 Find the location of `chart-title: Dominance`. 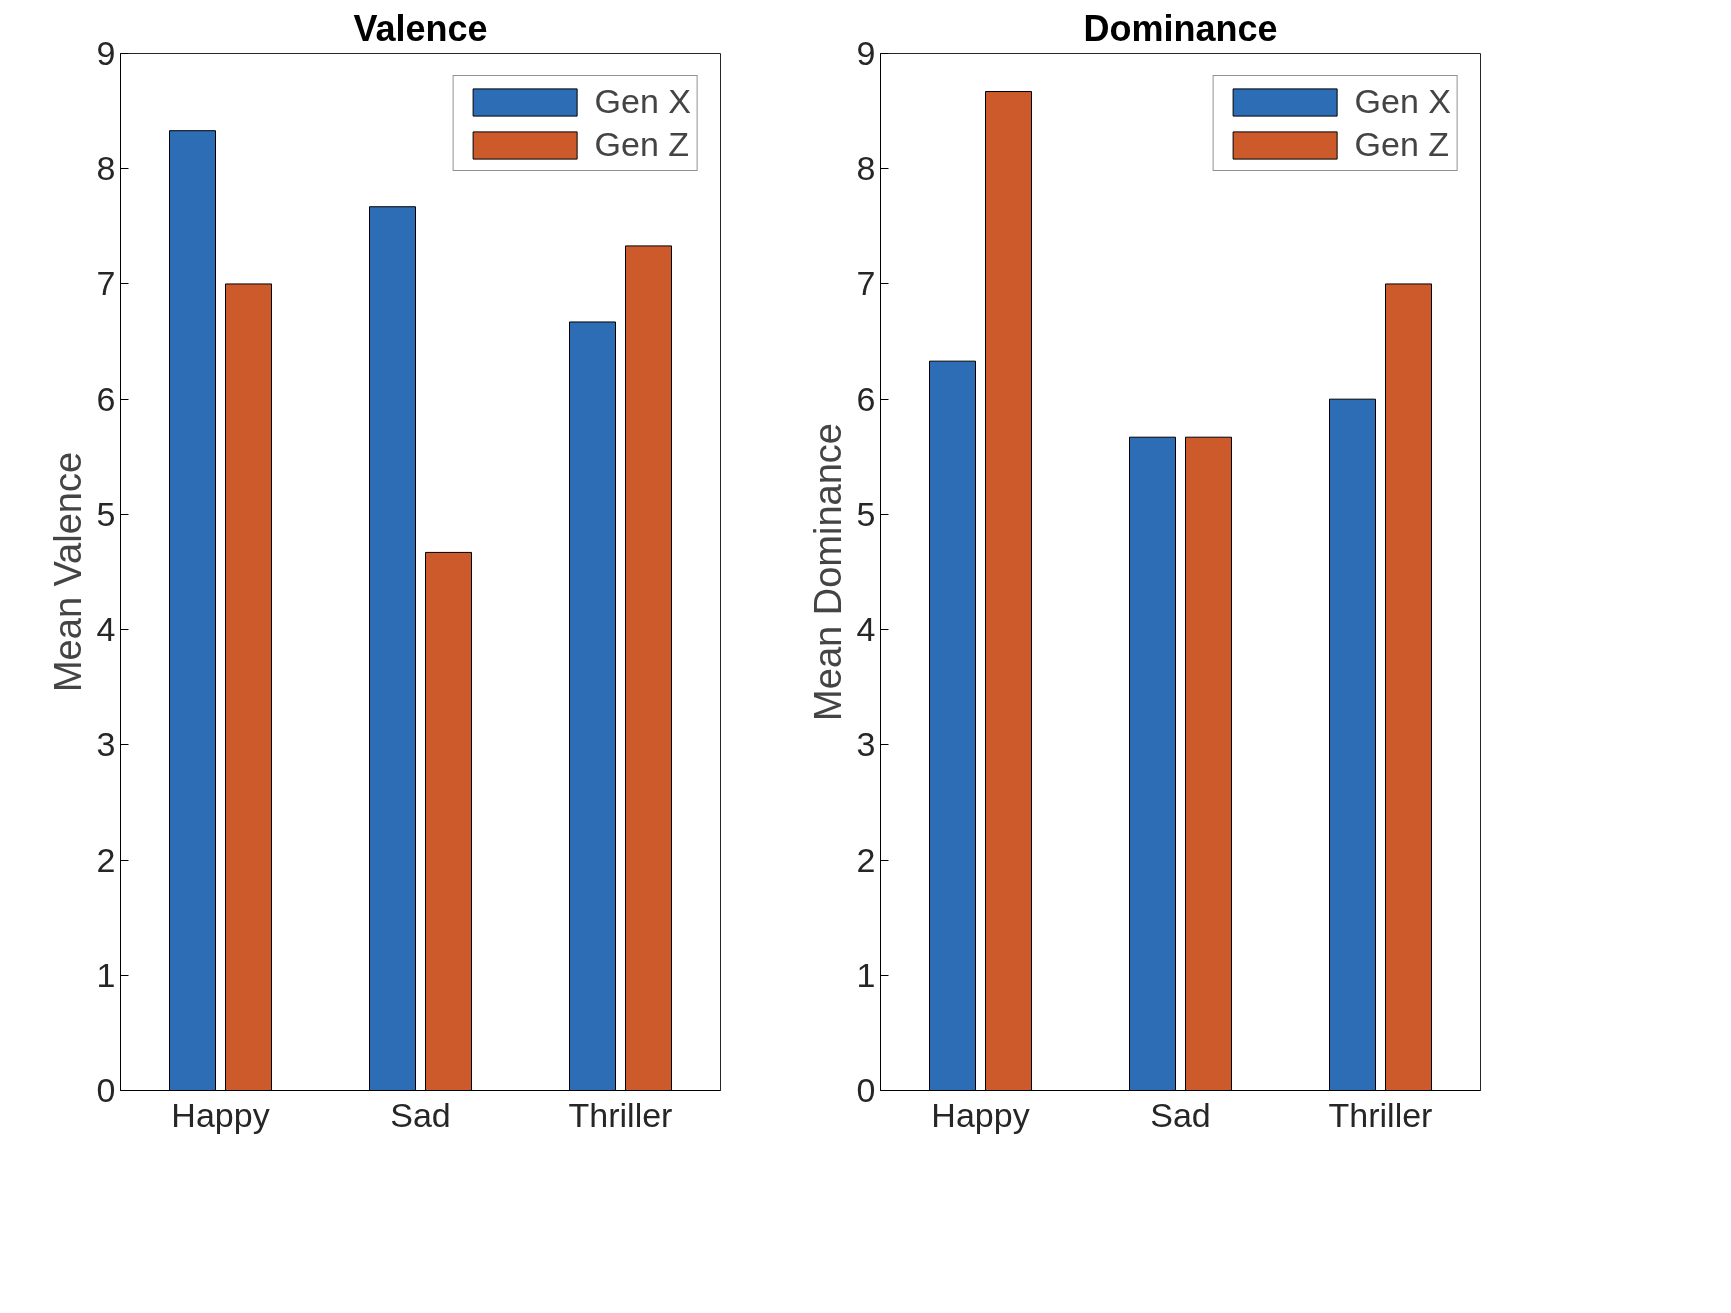

chart-title: Dominance is located at coordinates (1180, 28).